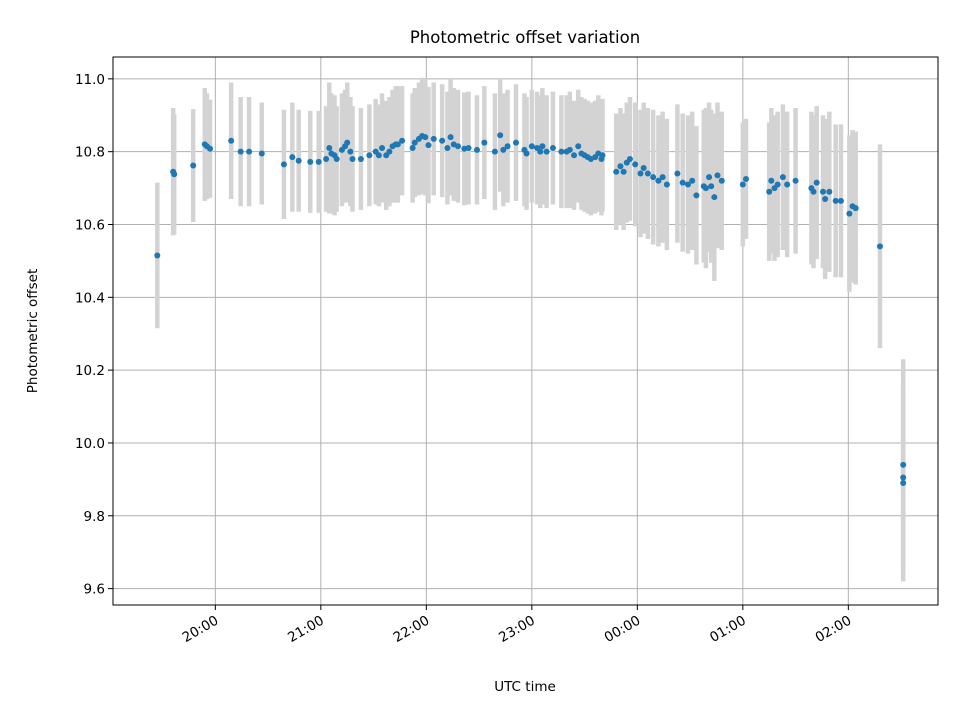 The height and width of the screenshot is (720, 960). Describe the element at coordinates (90, 225) in the screenshot. I see `y-tick-label: 10.6` at that location.